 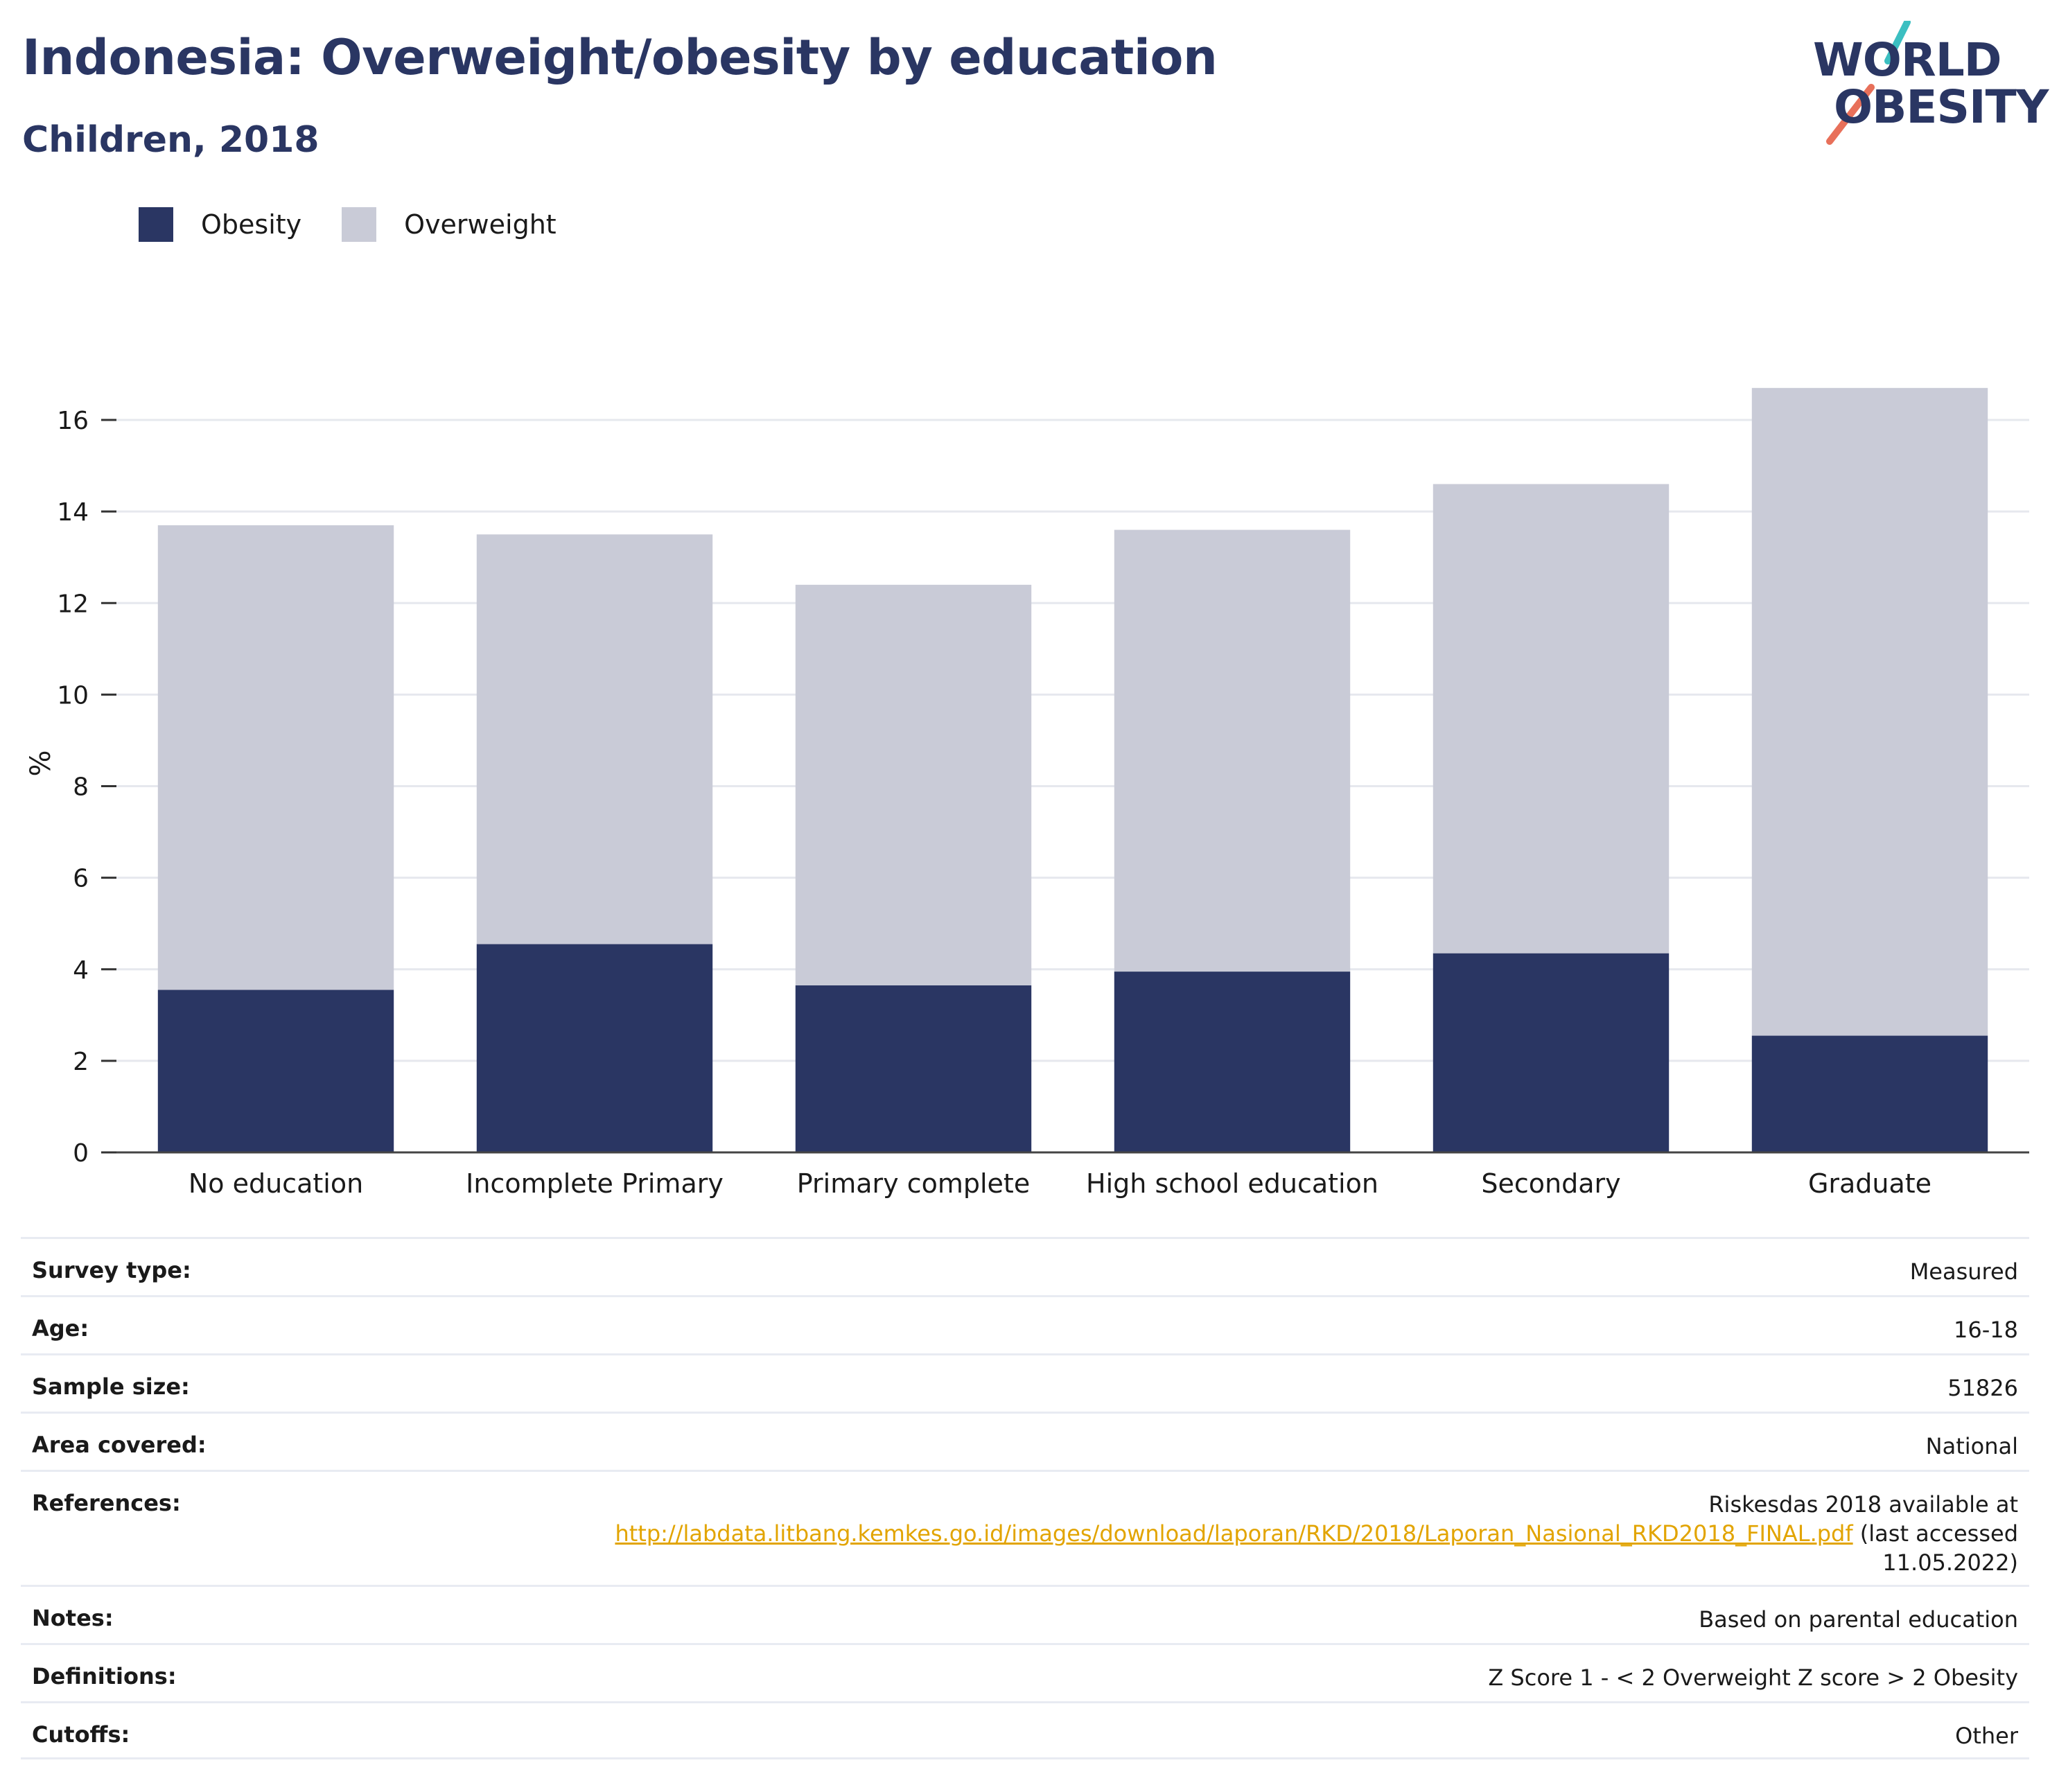 I want to click on x-tick-label: Graduate, so click(x=1869, y=1183).